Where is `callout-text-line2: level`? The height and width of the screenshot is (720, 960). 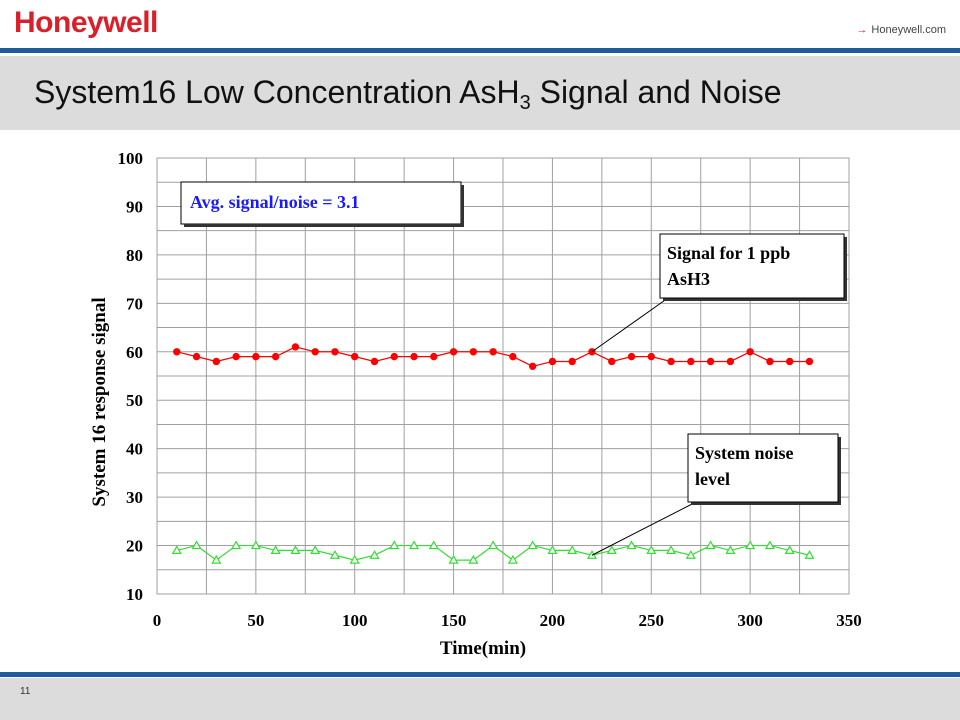 callout-text-line2: level is located at coordinates (712, 479).